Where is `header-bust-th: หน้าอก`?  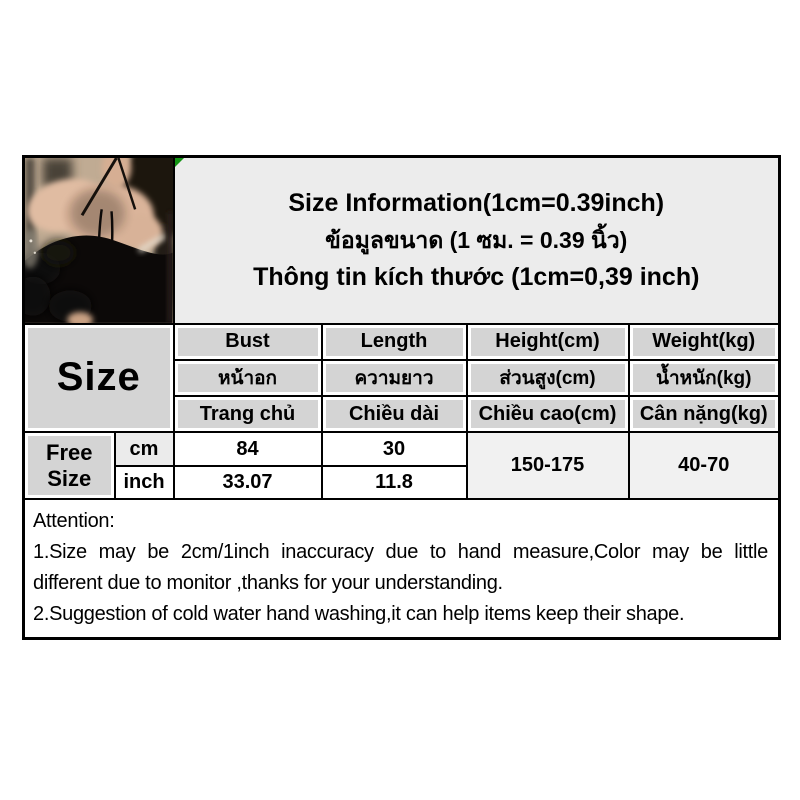 header-bust-th: หน้าอก is located at coordinates (247, 377).